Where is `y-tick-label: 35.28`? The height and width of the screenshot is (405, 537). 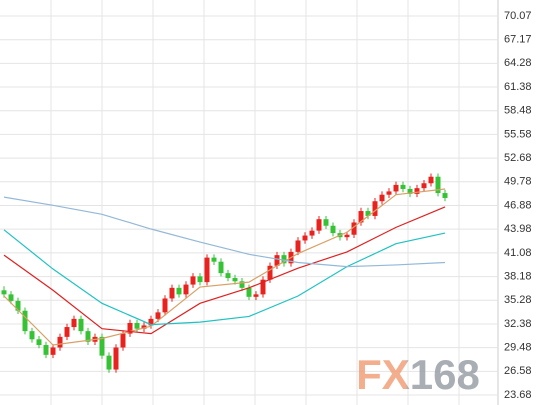 y-tick-label: 35.28 is located at coordinates (518, 300).